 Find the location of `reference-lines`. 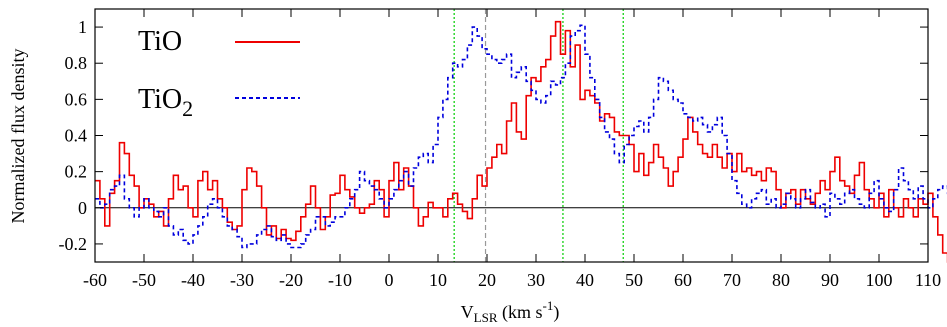

reference-lines is located at coordinates (538, 135).